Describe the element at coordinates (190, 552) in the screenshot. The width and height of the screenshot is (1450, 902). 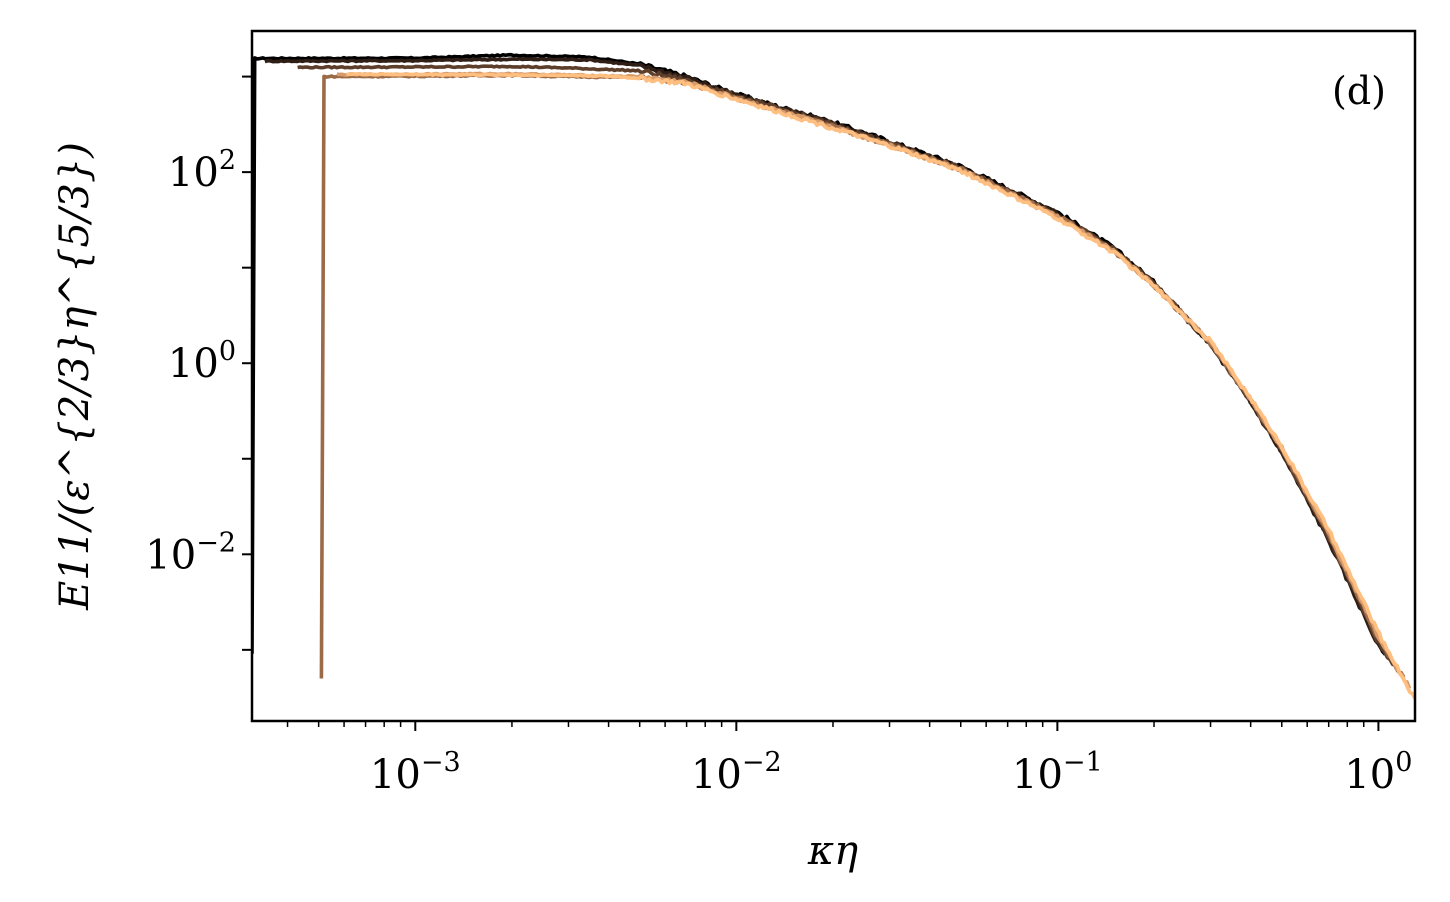
I see `y-tick-label: 10⁻²` at that location.